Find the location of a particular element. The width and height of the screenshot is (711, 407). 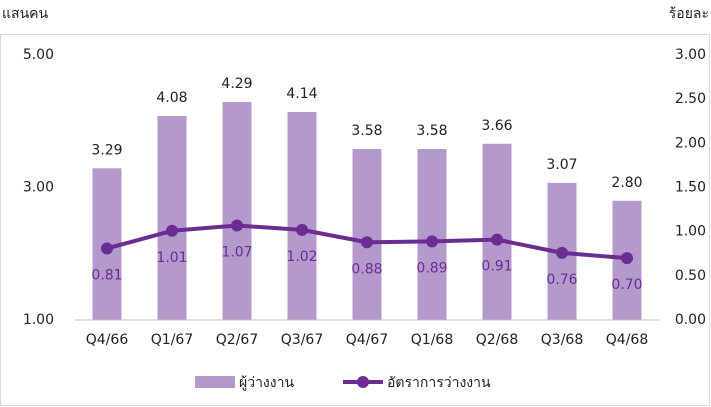

x-tick-label: Q4/68 is located at coordinates (627, 340).